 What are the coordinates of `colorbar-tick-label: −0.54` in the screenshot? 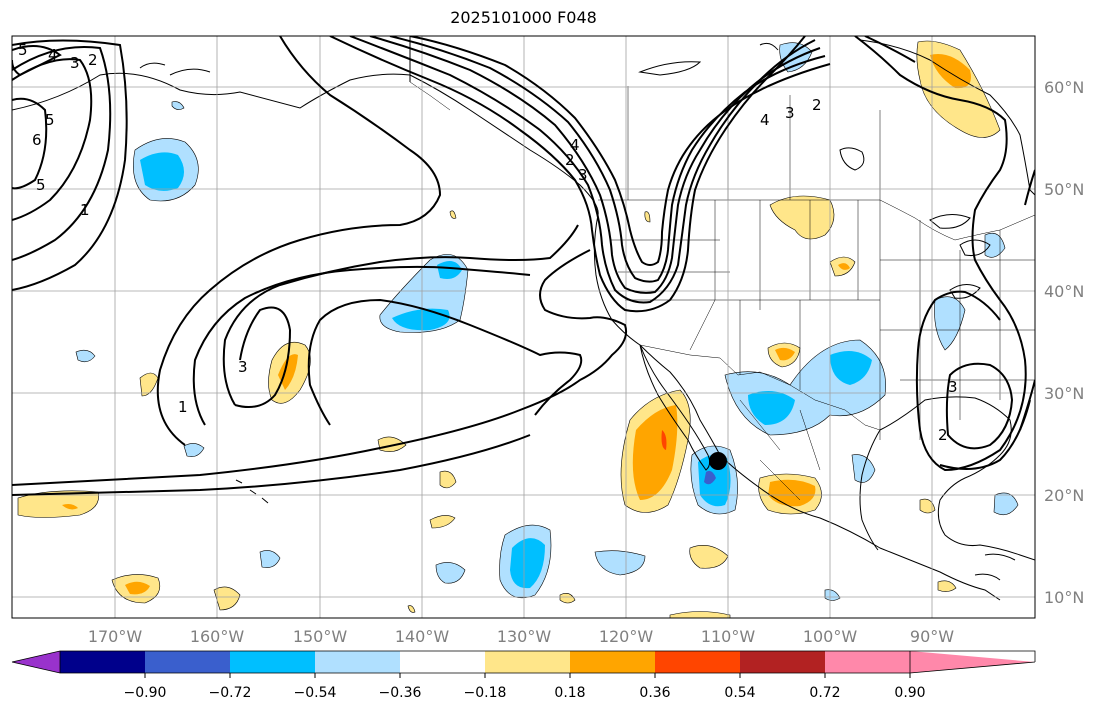 It's located at (315, 693).